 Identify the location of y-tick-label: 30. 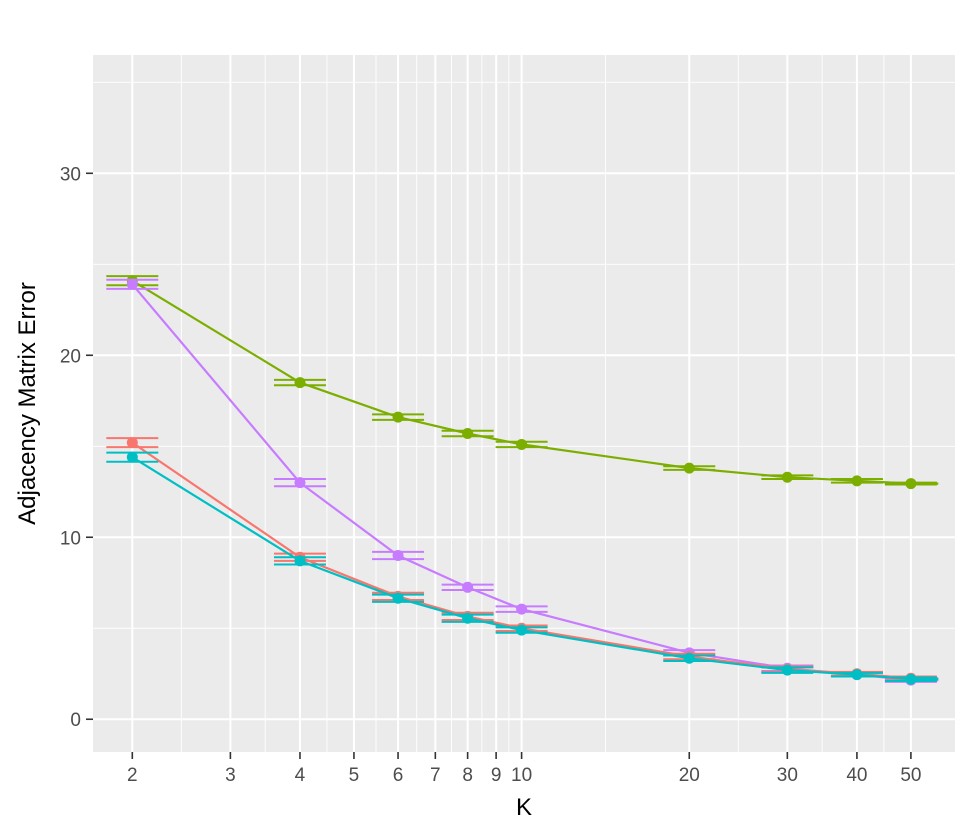
(70, 174).